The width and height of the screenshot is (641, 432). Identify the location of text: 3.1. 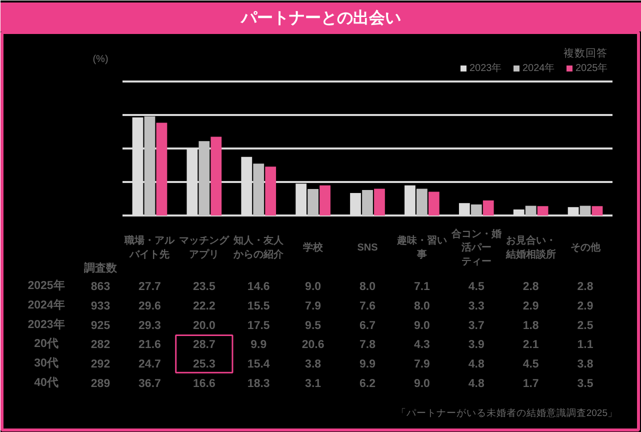
(313, 384).